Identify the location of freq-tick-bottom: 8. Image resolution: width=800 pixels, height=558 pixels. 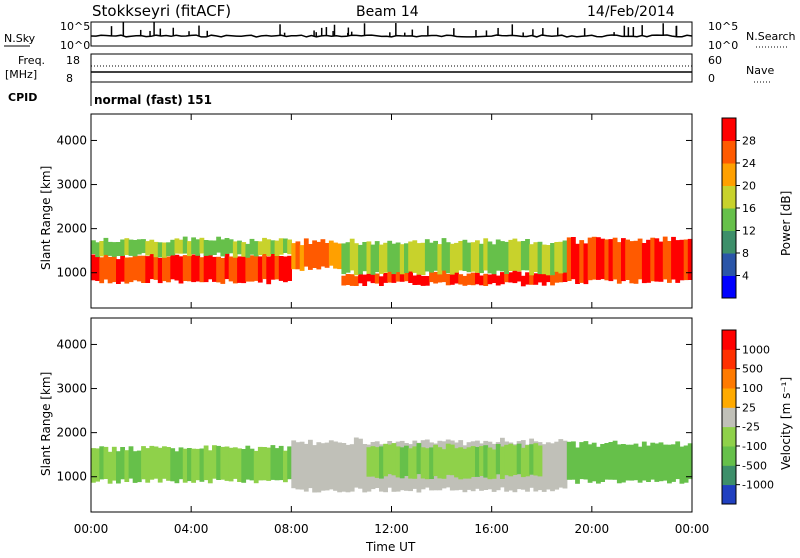
(69, 78).